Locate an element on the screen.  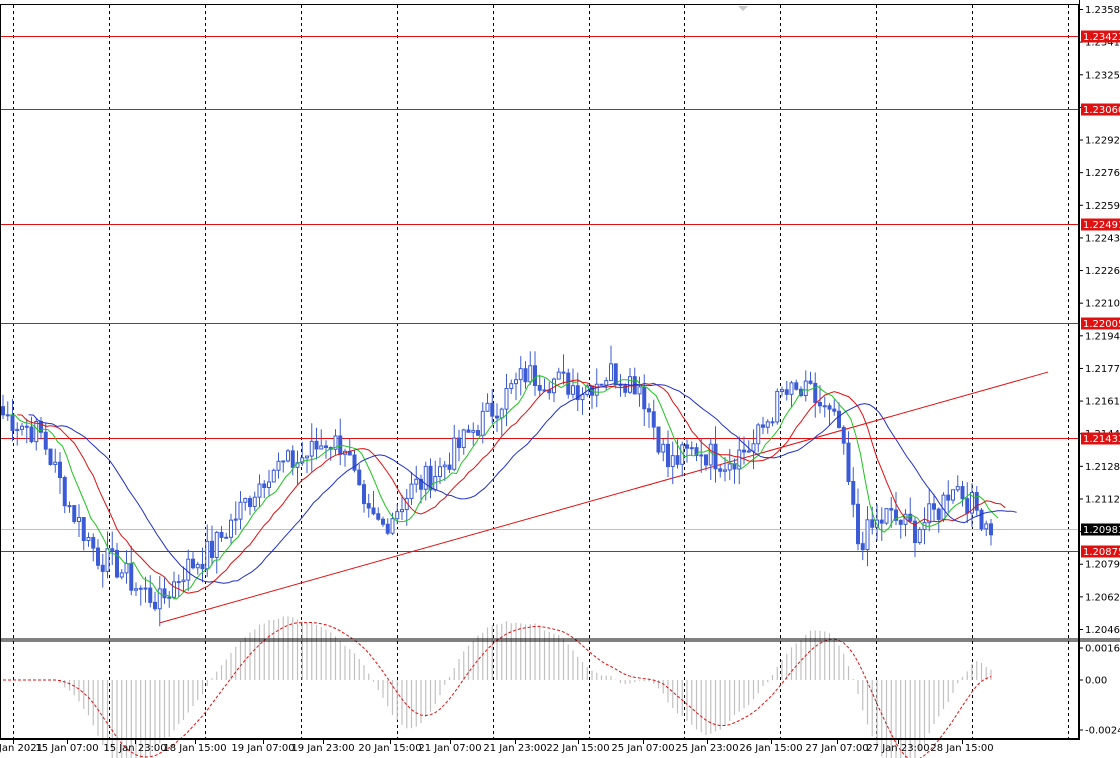
y-tick-label: 1.22920 is located at coordinates (1102, 141).